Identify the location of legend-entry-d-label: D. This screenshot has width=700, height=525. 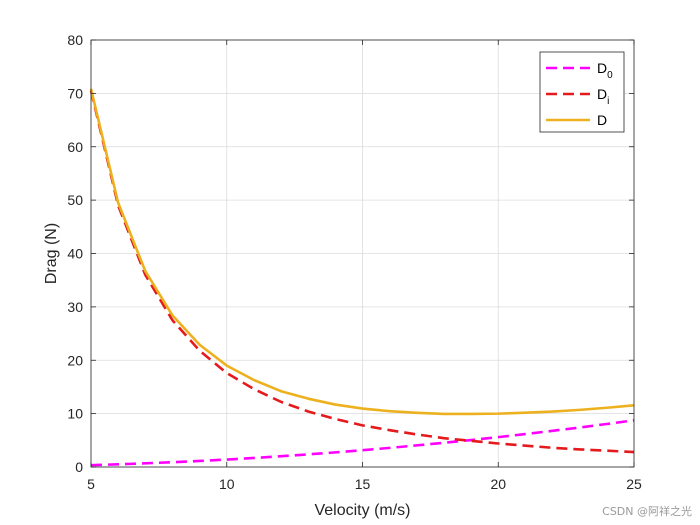
(602, 120).